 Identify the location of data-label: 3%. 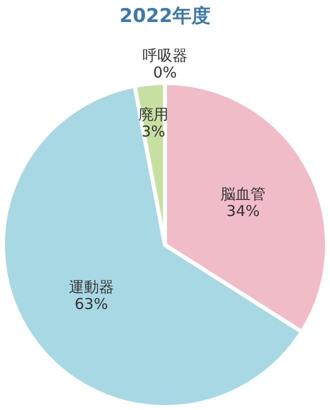
(154, 131).